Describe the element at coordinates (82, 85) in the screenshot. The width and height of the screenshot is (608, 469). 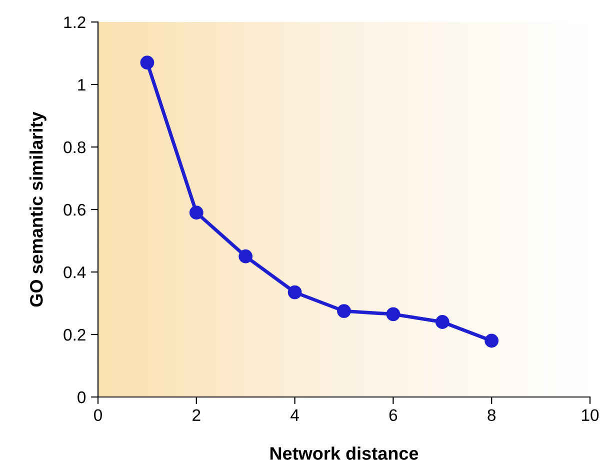
I see `y-tick-label: 1` at that location.